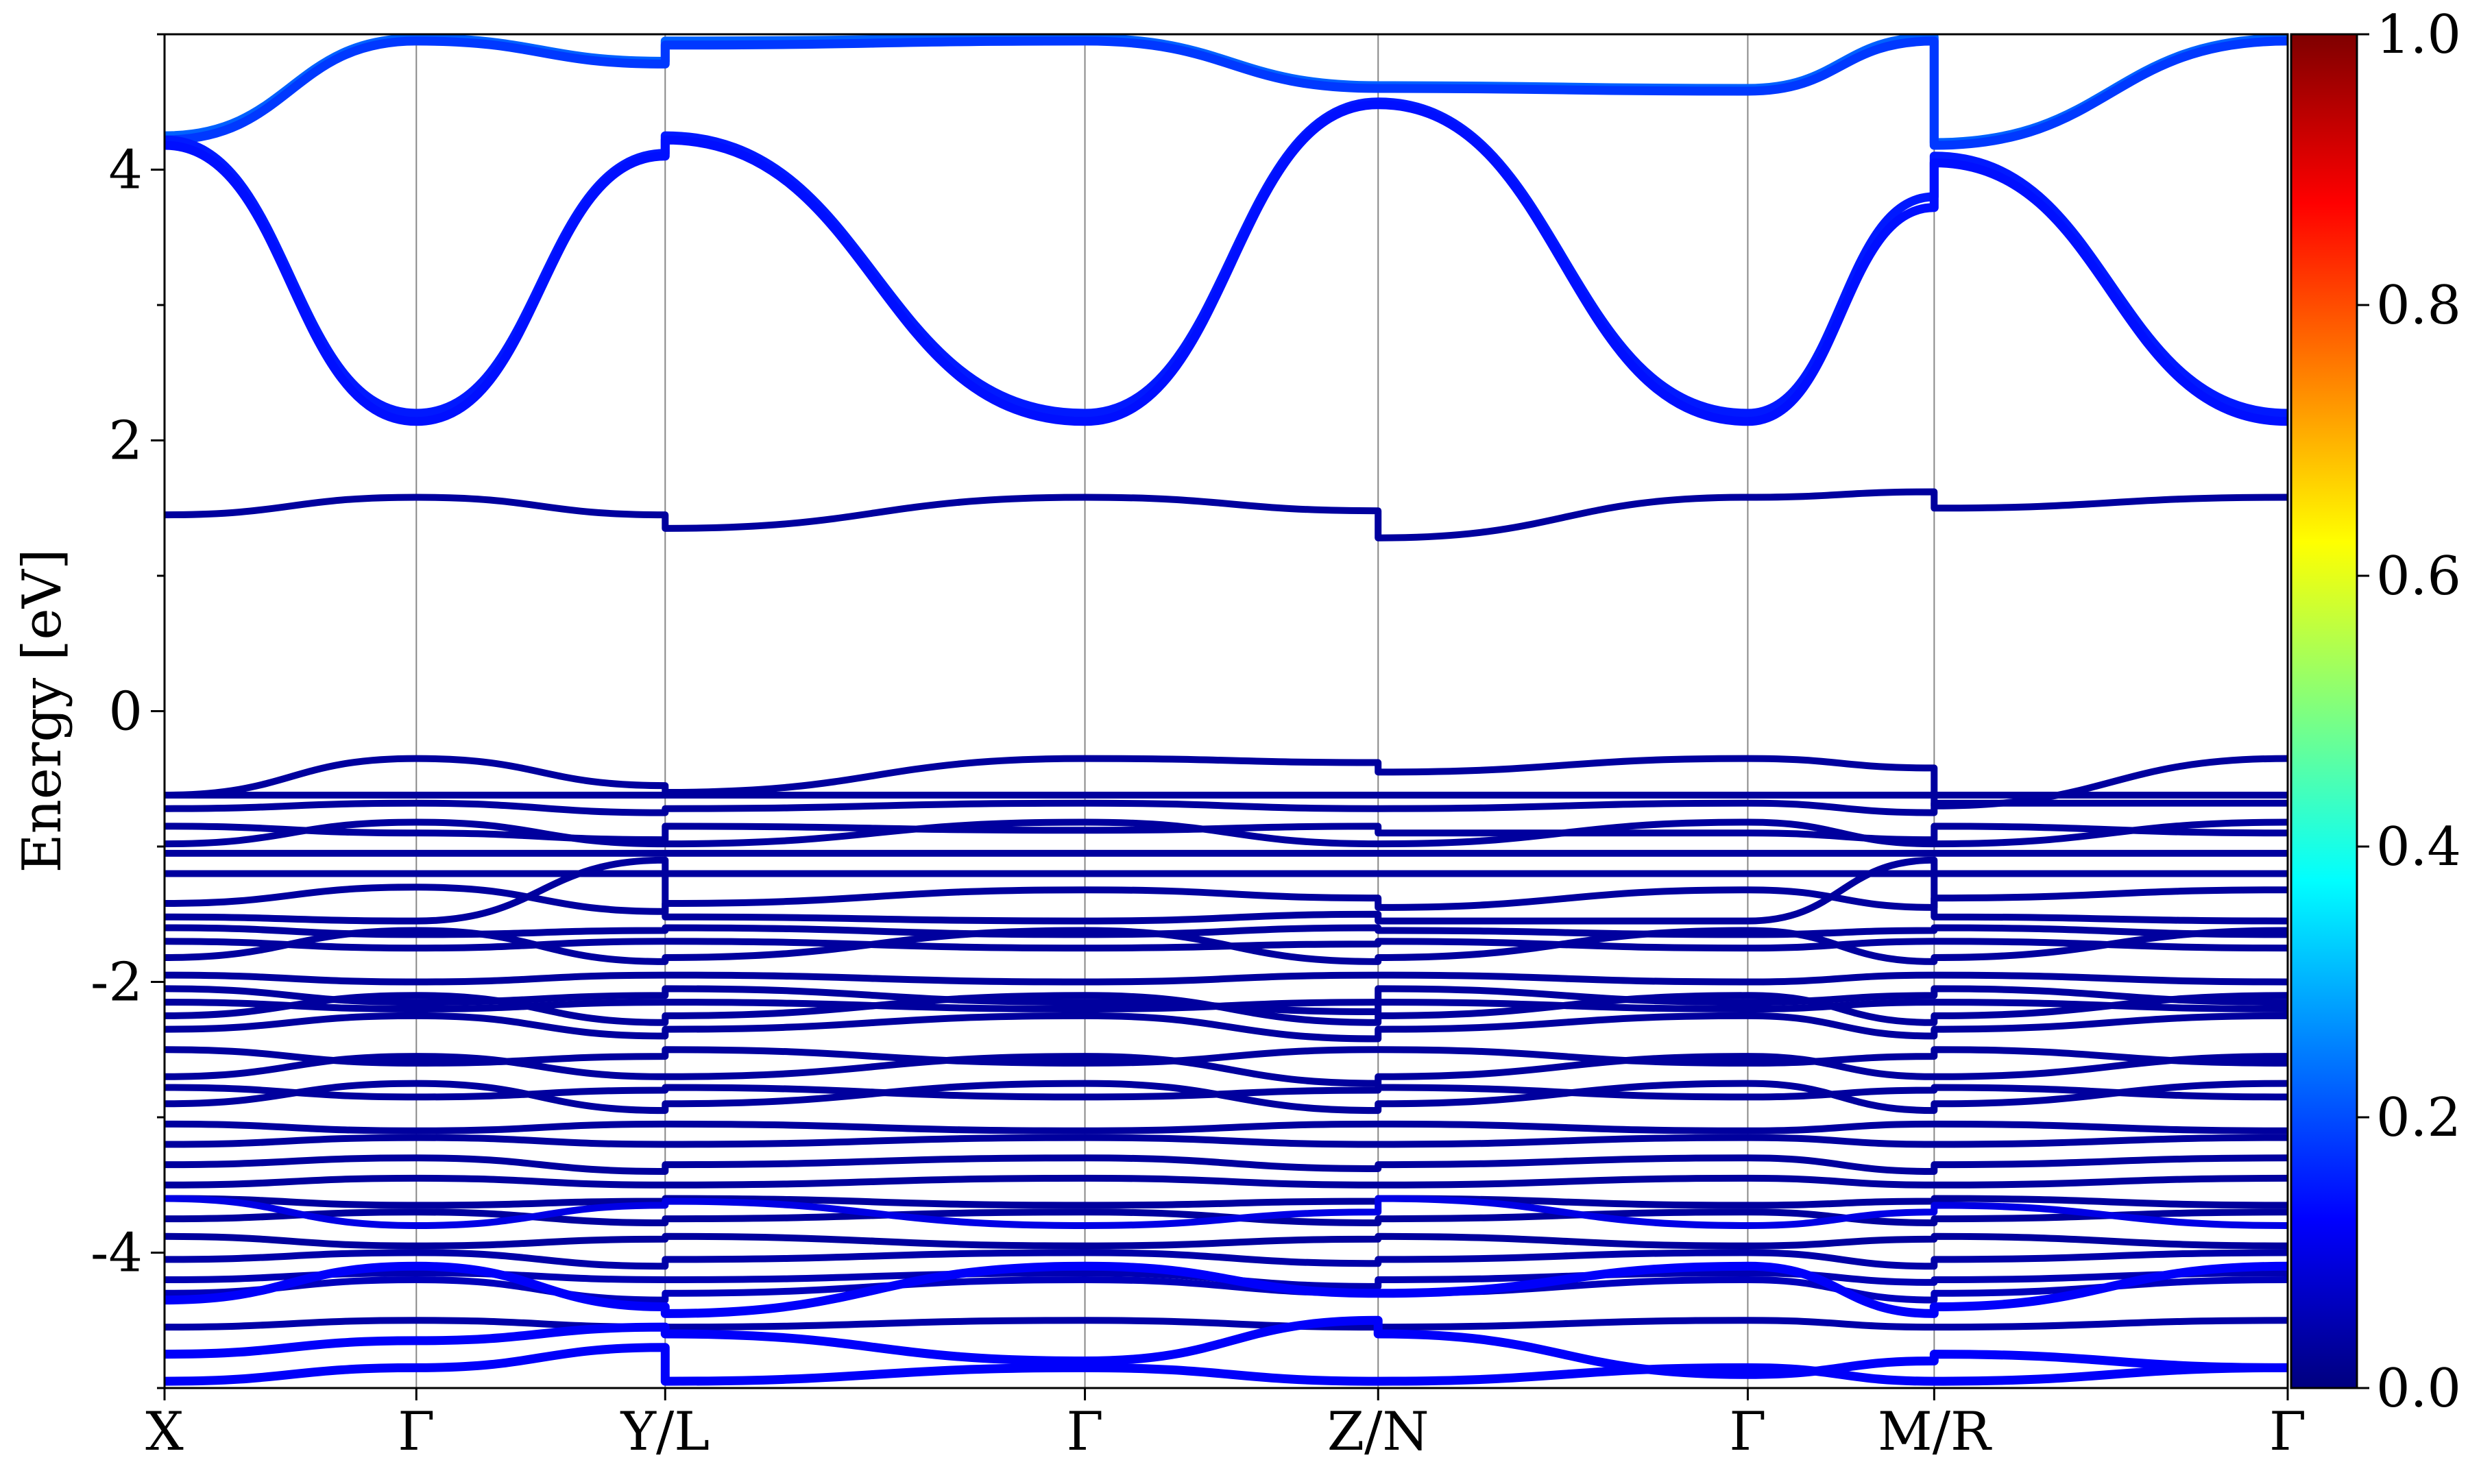  What do you see at coordinates (117, 1254) in the screenshot?
I see `y-tick-label: -4` at bounding box center [117, 1254].